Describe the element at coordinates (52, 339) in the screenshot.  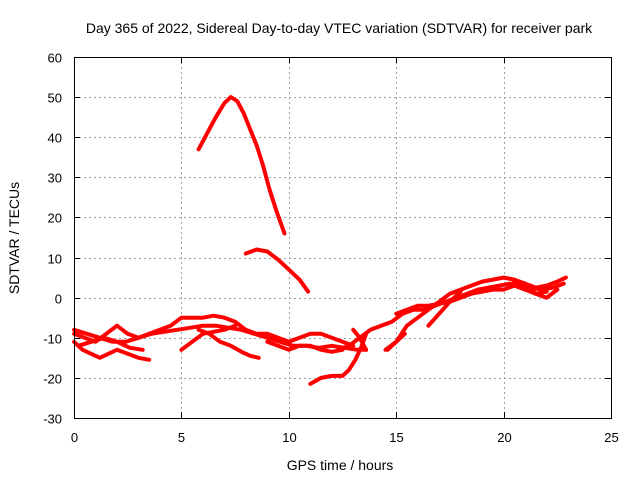
I see `y-tick-label: -10` at that location.